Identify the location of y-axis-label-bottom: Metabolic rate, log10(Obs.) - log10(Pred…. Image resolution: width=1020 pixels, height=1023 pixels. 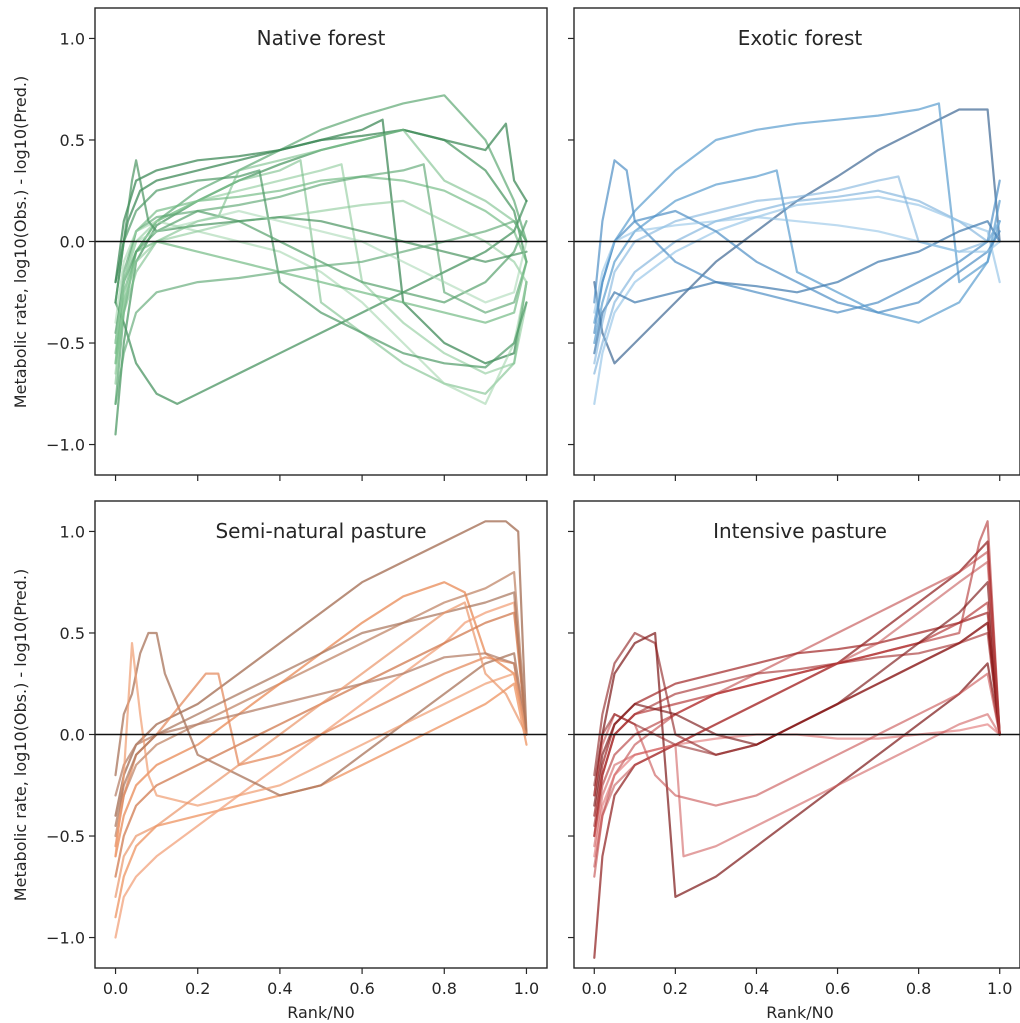
(20, 735).